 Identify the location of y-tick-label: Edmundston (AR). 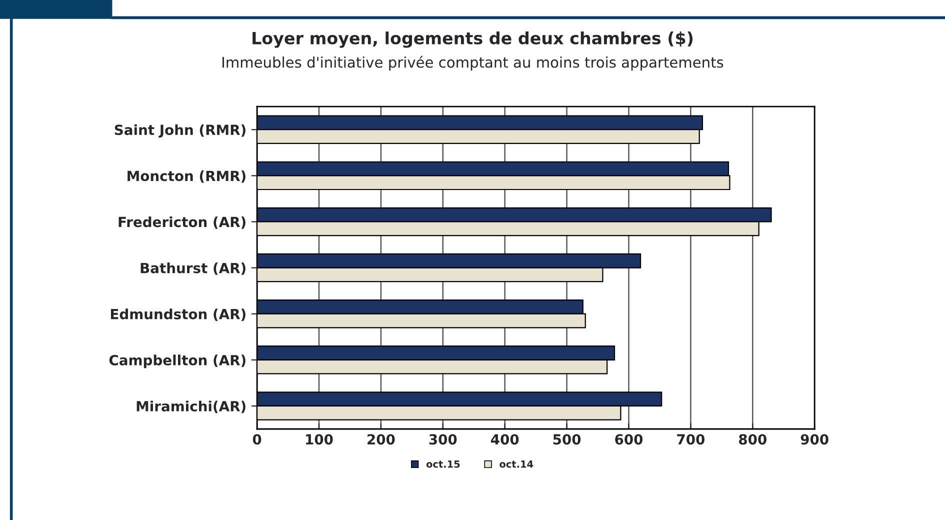
(178, 314).